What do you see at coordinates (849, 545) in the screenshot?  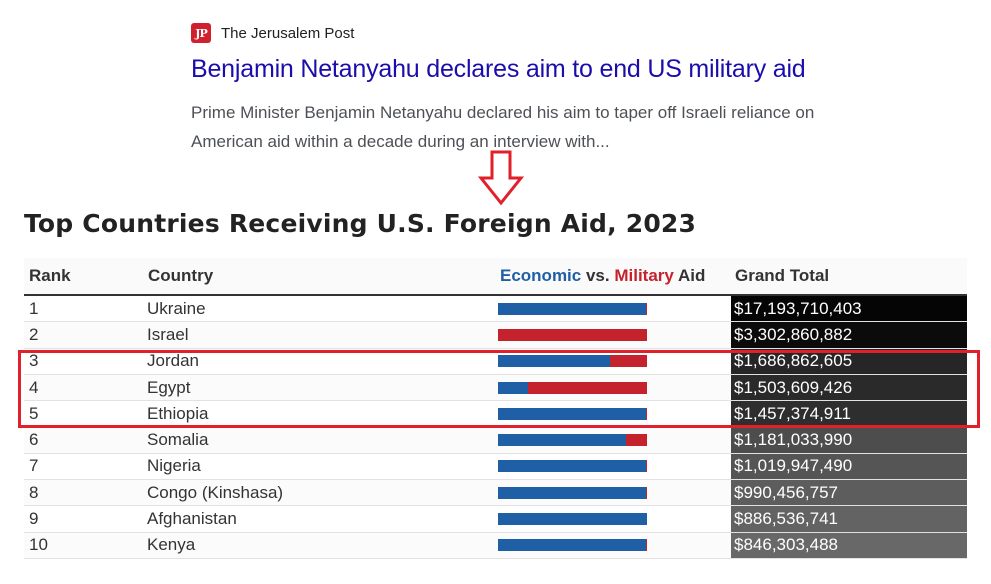 I see `grand-total-cell: $846,303,488` at bounding box center [849, 545].